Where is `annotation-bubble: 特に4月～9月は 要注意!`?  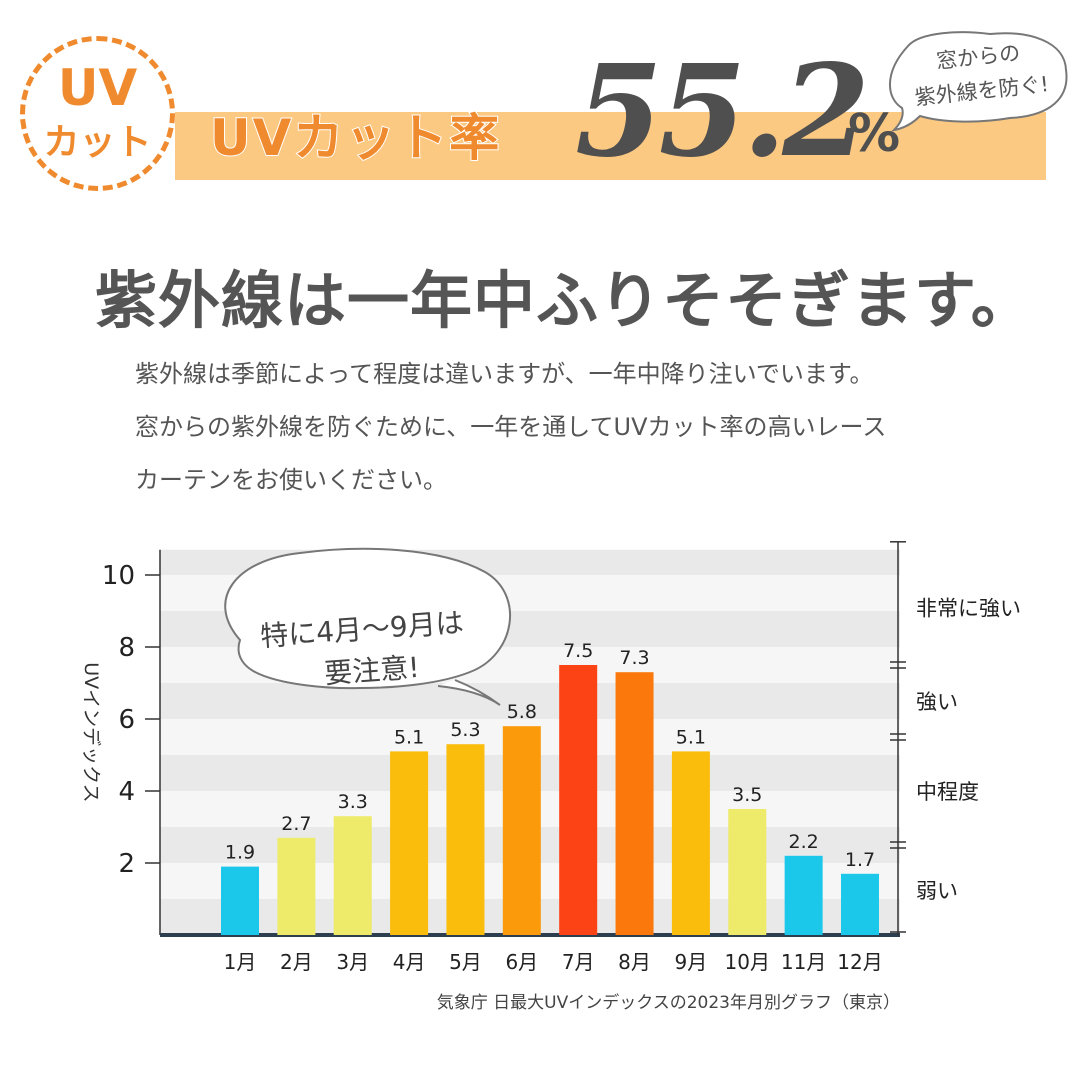 annotation-bubble: 特に4月～9月は 要注意! is located at coordinates (367, 626).